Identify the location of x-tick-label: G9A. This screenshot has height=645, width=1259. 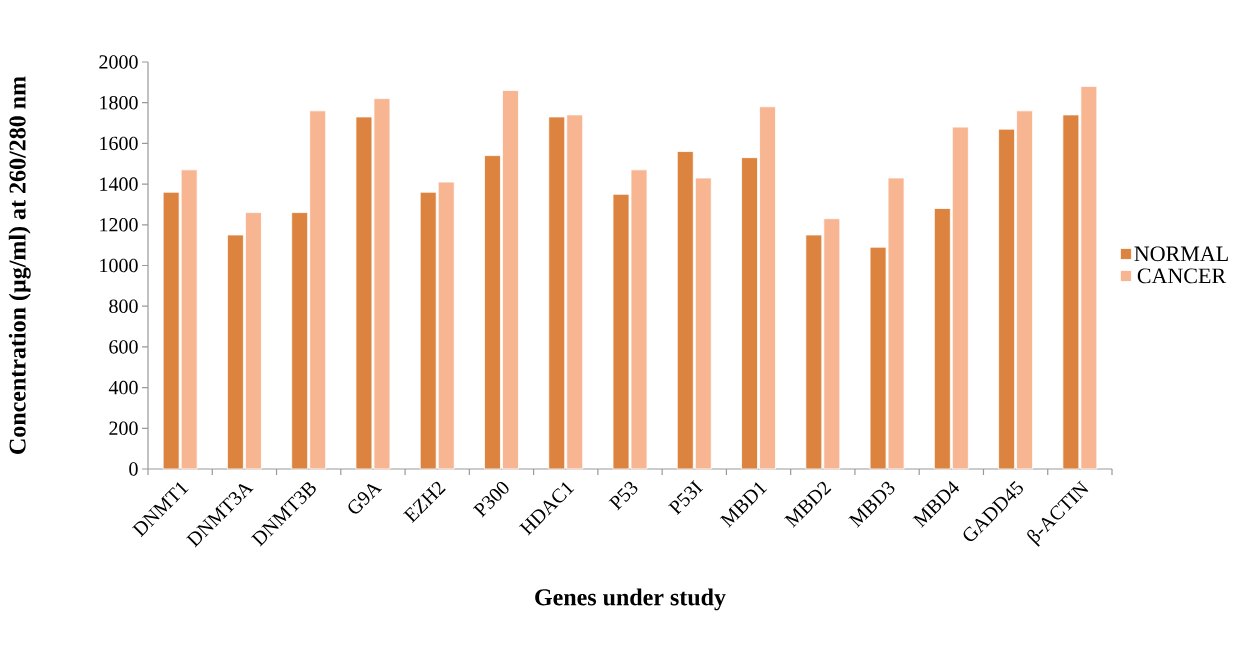
(365, 499).